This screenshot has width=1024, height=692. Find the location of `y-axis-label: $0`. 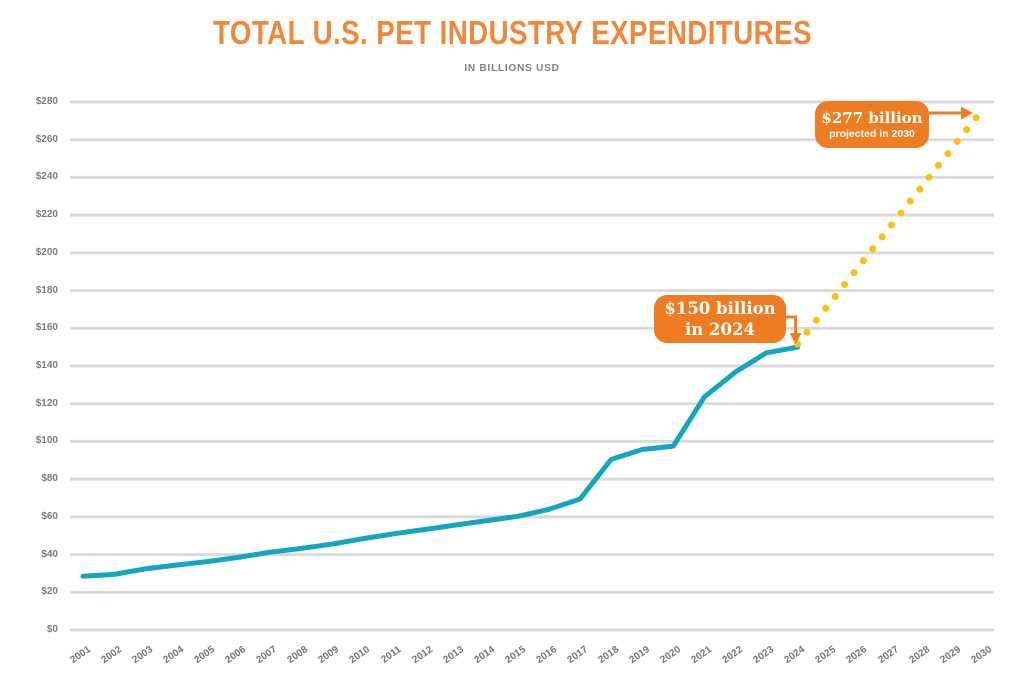

y-axis-label: $0 is located at coordinates (52, 629).